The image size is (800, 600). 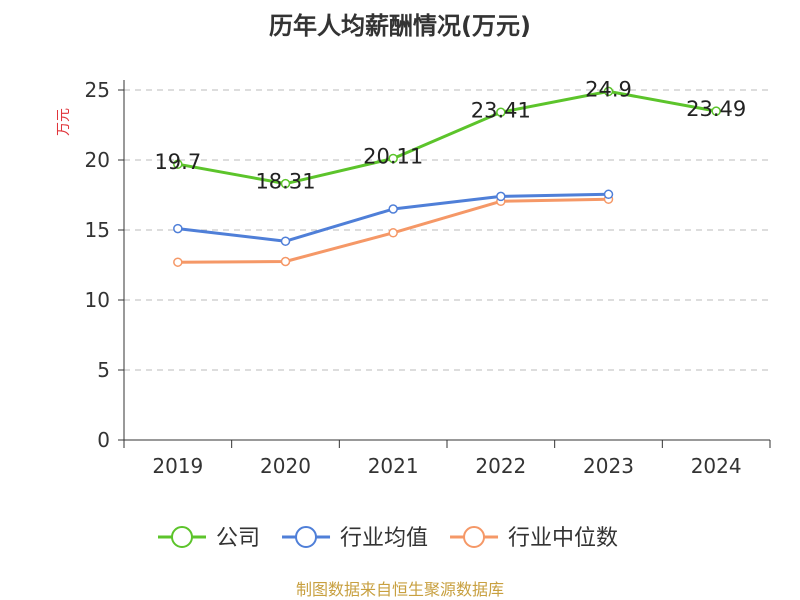 I want to click on y-tick-label: 10, so click(x=97, y=300).